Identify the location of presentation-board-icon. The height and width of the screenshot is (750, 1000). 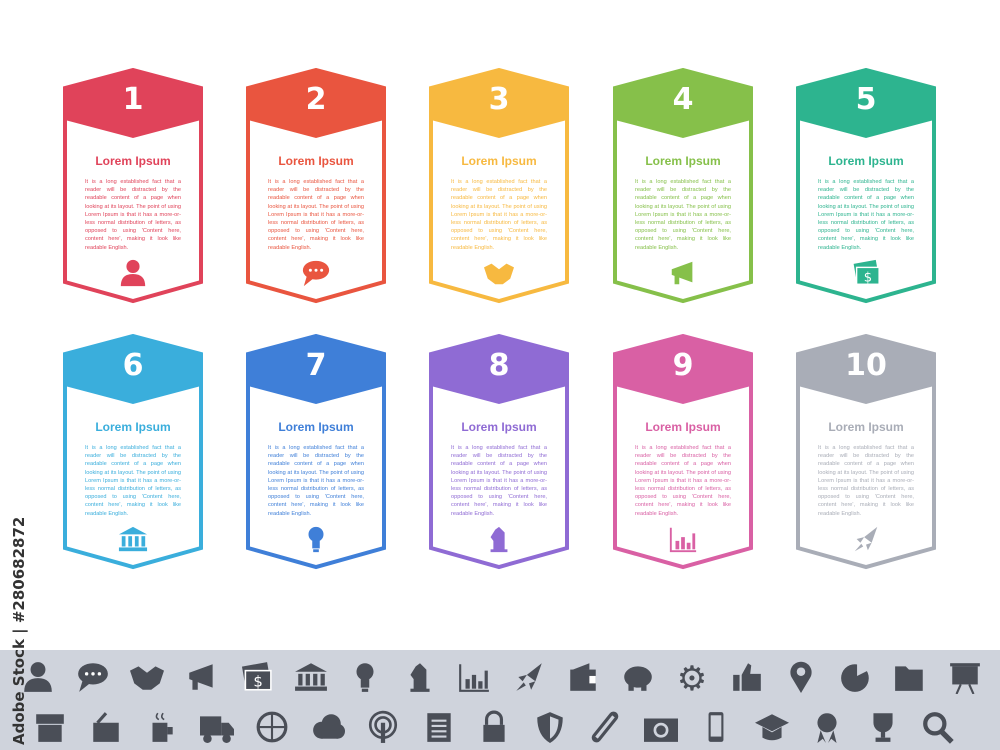
(964, 679).